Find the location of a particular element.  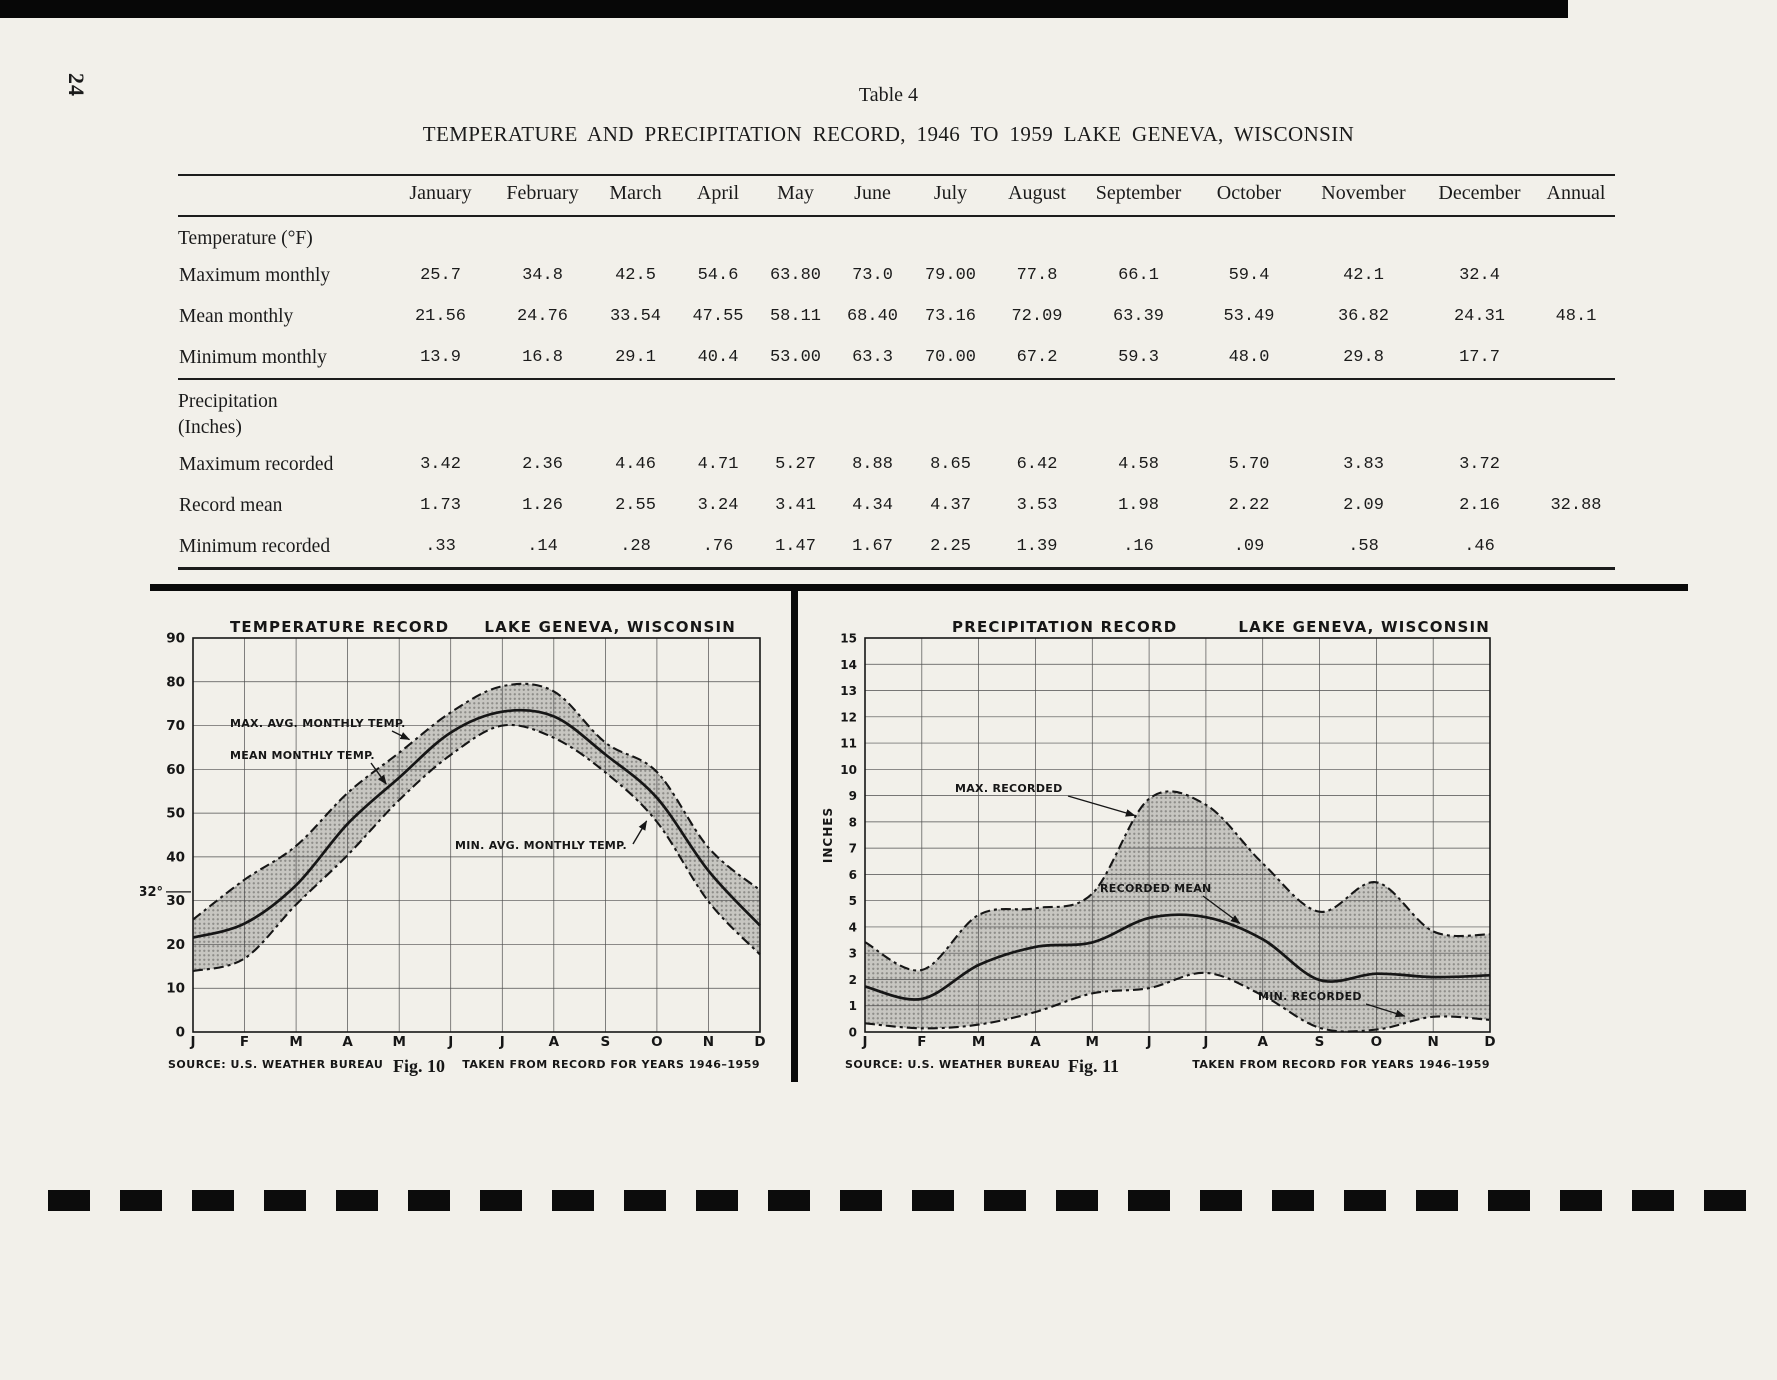

table-cell: 66.1 is located at coordinates (1138, 276).